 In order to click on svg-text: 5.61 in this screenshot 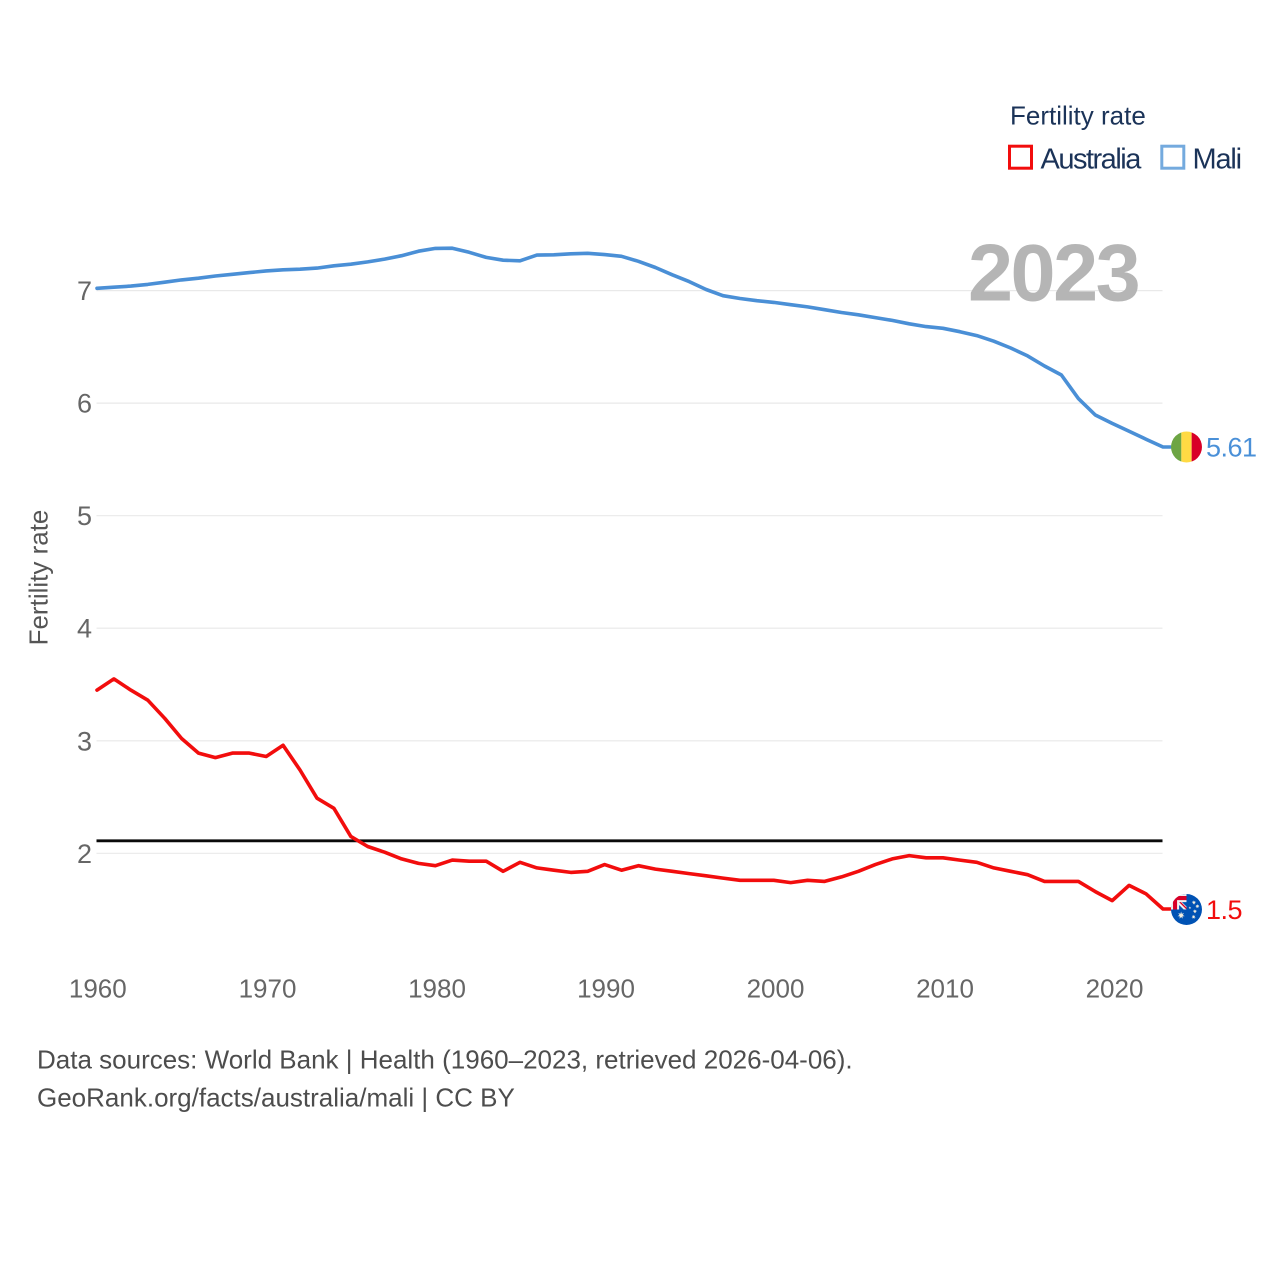, I will do `click(1231, 448)`.